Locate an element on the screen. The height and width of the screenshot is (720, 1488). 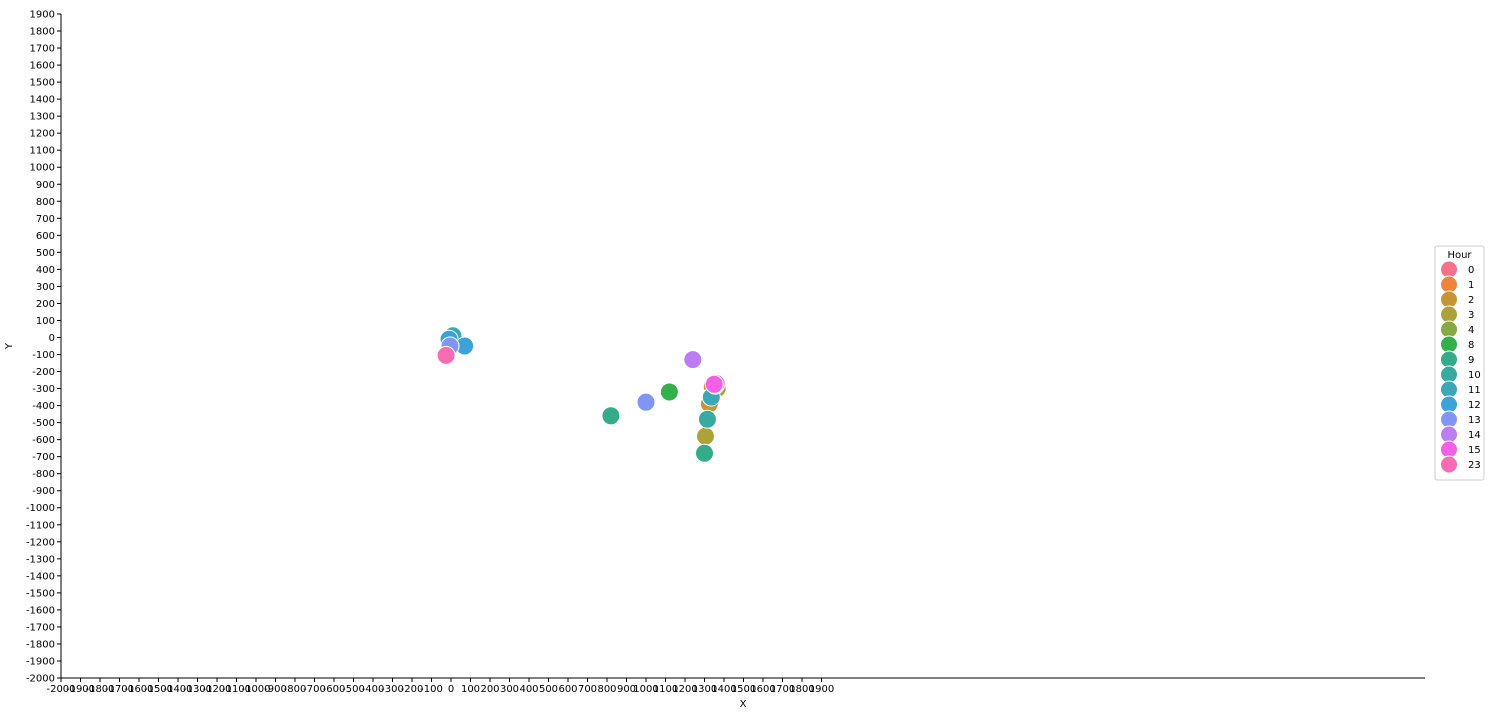
legend-label: 13 is located at coordinates (1474, 420).